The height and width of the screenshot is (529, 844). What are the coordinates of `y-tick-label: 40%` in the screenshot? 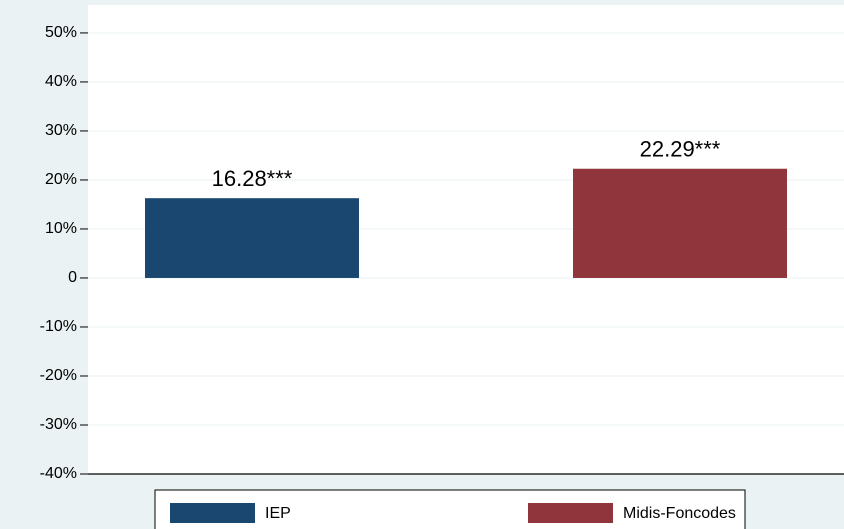 It's located at (61, 81).